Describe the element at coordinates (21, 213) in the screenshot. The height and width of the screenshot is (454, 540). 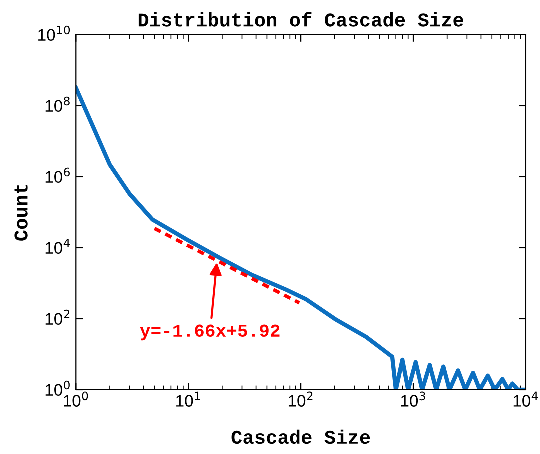
I see `y-axis-title: Count` at that location.